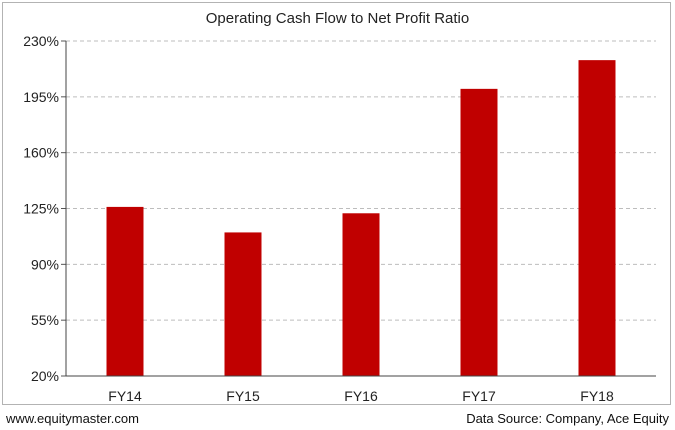  What do you see at coordinates (479, 232) in the screenshot?
I see `bar-fy17` at bounding box center [479, 232].